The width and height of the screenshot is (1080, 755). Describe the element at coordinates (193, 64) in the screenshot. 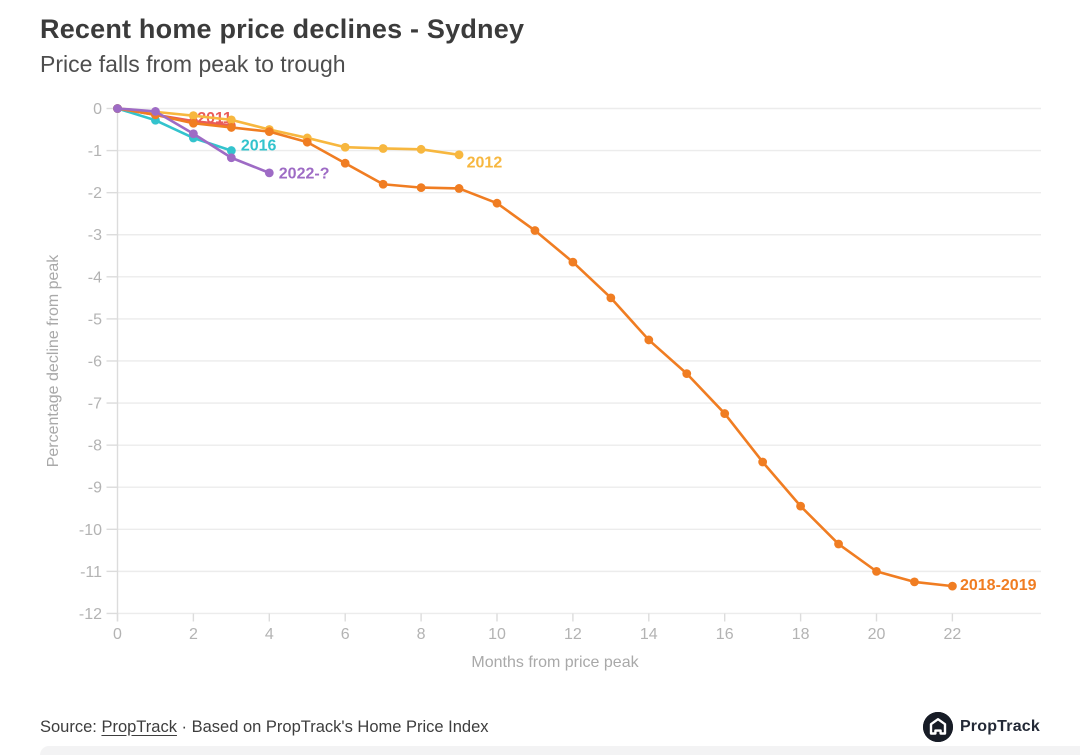

I see `page-subtitle: Price falls from peak to trough` at that location.